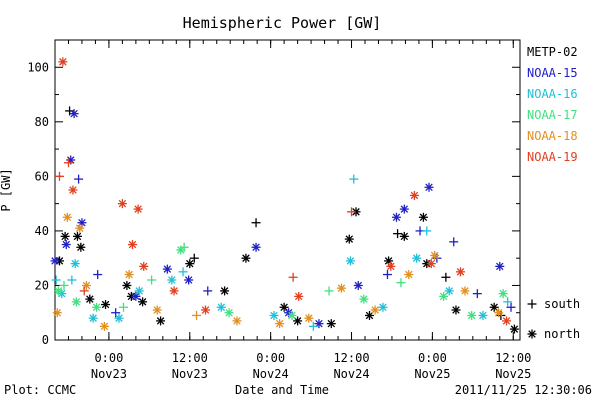  What do you see at coordinates (38, 67) in the screenshot?
I see `y-tick-label: 100` at bounding box center [38, 67].